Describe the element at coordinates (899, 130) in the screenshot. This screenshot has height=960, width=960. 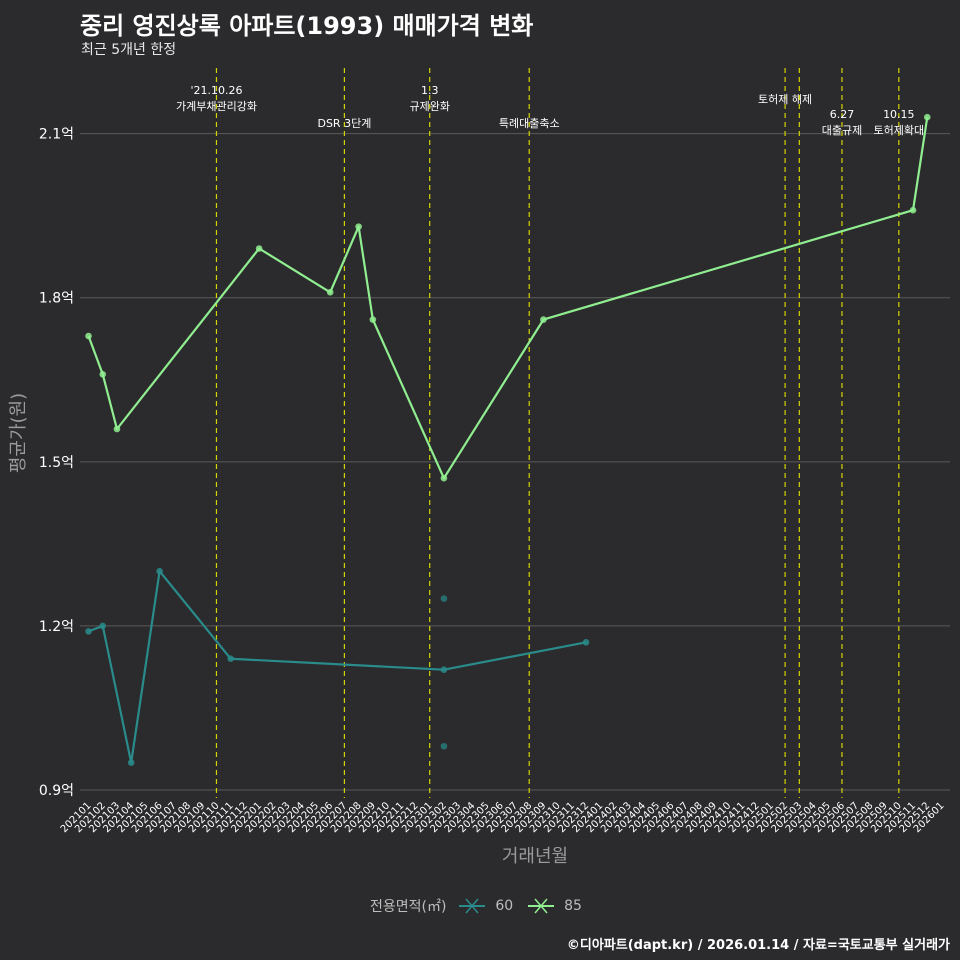
I see `policy-annotation: 토허제확대` at that location.